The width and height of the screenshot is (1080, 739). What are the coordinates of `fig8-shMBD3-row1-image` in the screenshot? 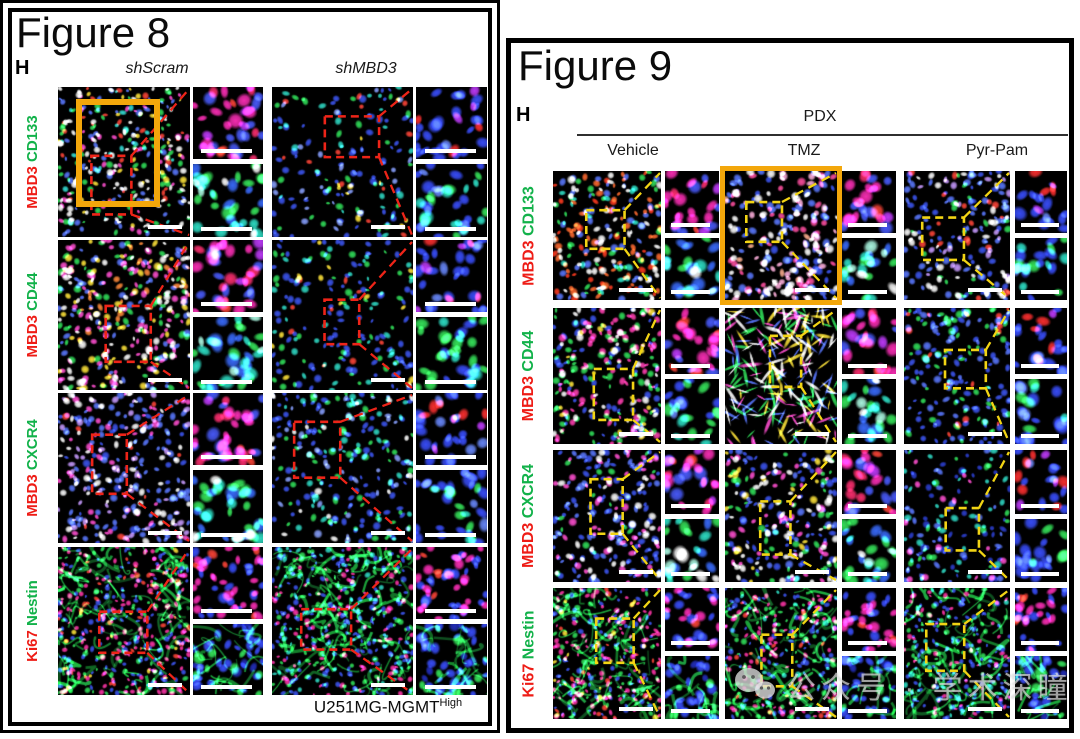 It's located at (342, 162).